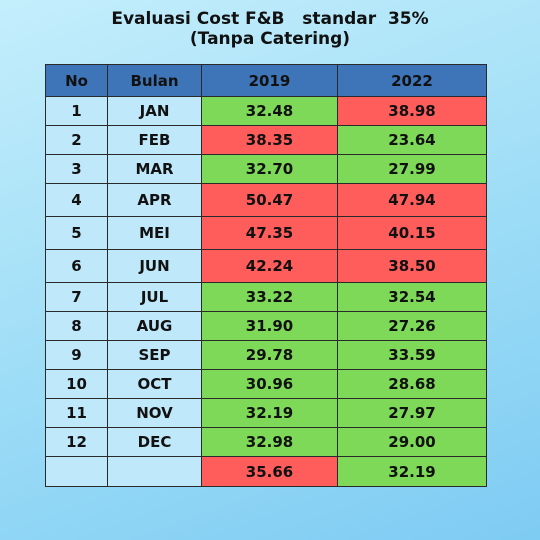 The image size is (540, 540). I want to click on cell-2019: 32.70, so click(269, 169).